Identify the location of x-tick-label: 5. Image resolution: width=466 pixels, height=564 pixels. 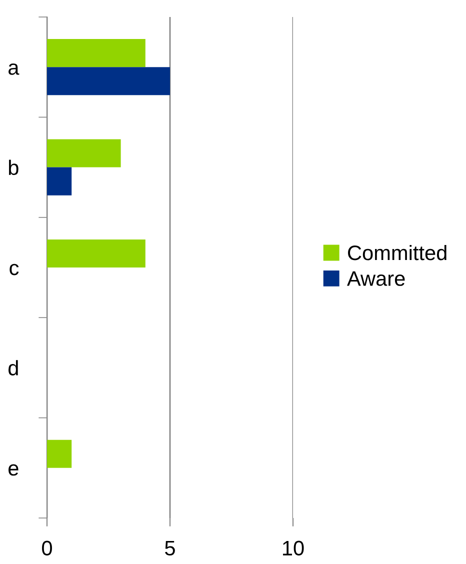
(170, 548).